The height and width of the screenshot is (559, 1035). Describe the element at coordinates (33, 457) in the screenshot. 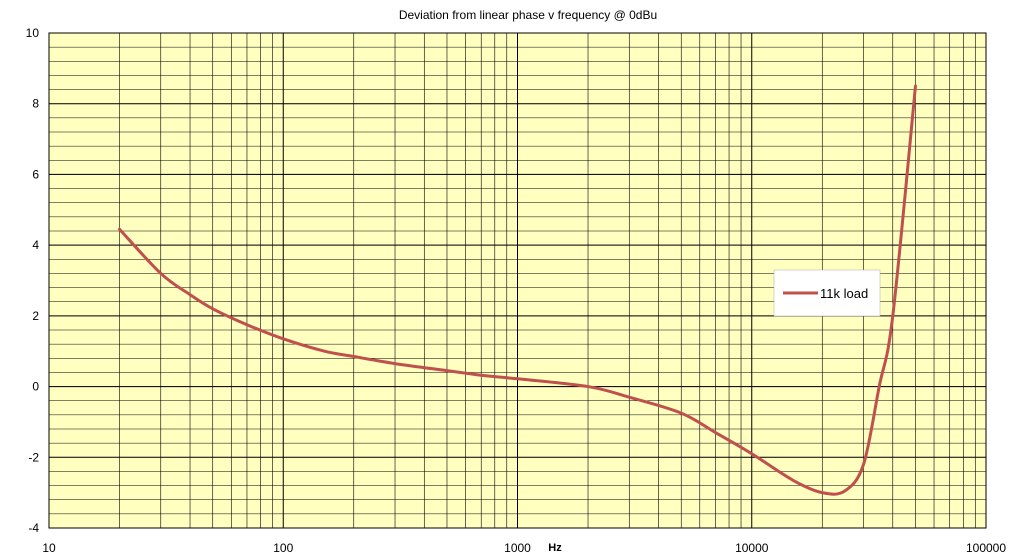

I see `y-tick-label: -2` at that location.